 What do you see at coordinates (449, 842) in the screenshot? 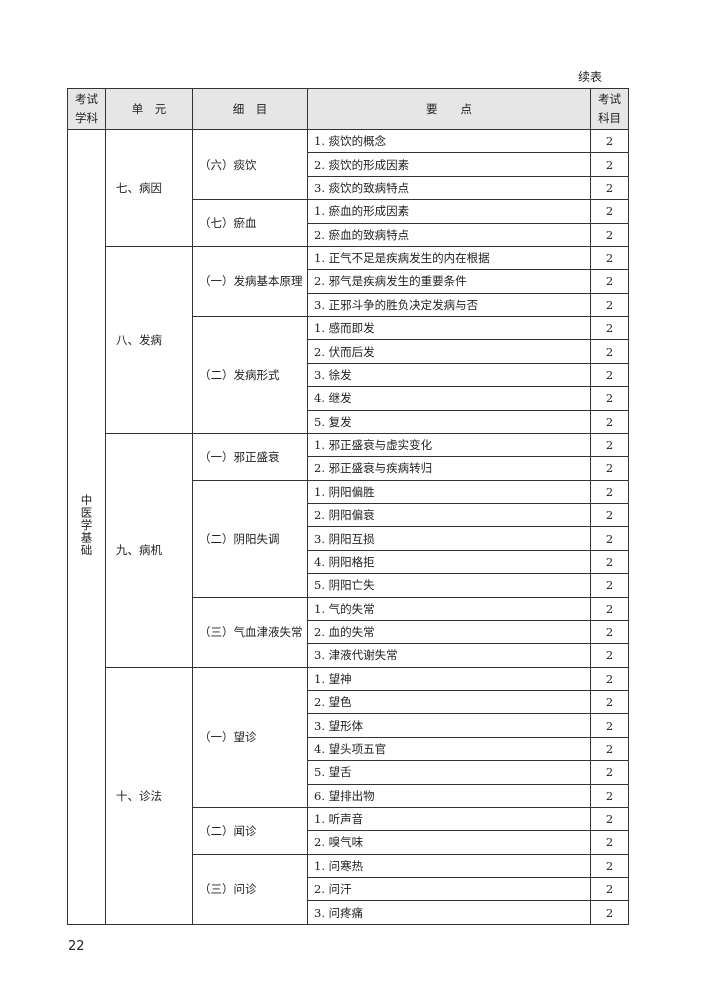
I see `point-cell: 2. 嗅气味` at bounding box center [449, 842].